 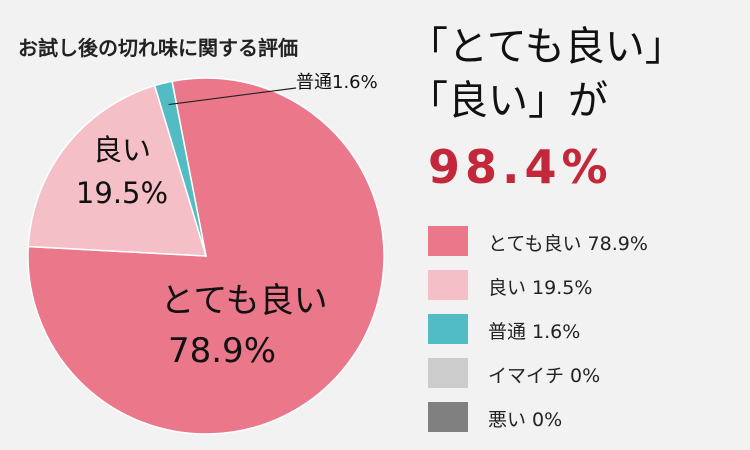 What do you see at coordinates (520, 167) in the screenshot?
I see `headline-percent: 98.4%` at bounding box center [520, 167].